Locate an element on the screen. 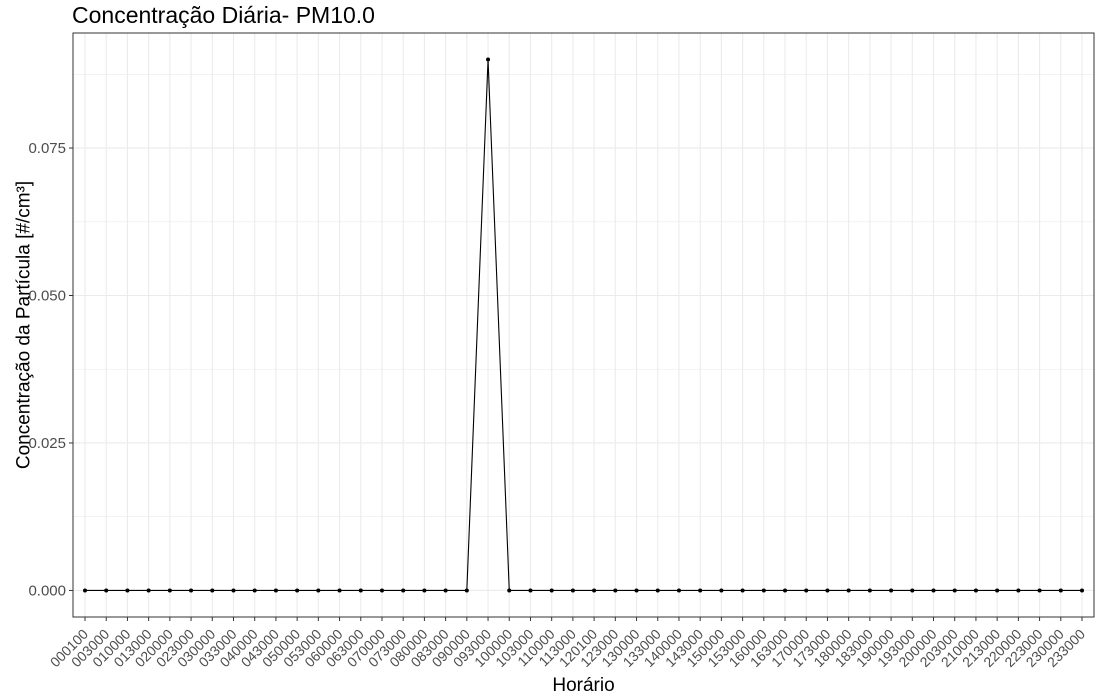 The height and width of the screenshot is (700, 1100). y-tick-label: 0.050 is located at coordinates (47, 296).